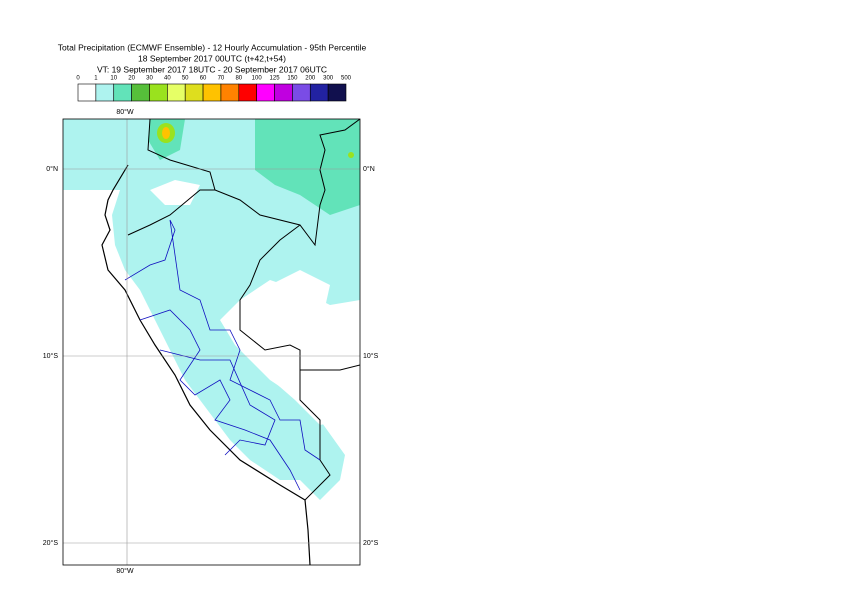  Describe the element at coordinates (185, 79) in the screenshot. I see `legend-label: 50` at that location.